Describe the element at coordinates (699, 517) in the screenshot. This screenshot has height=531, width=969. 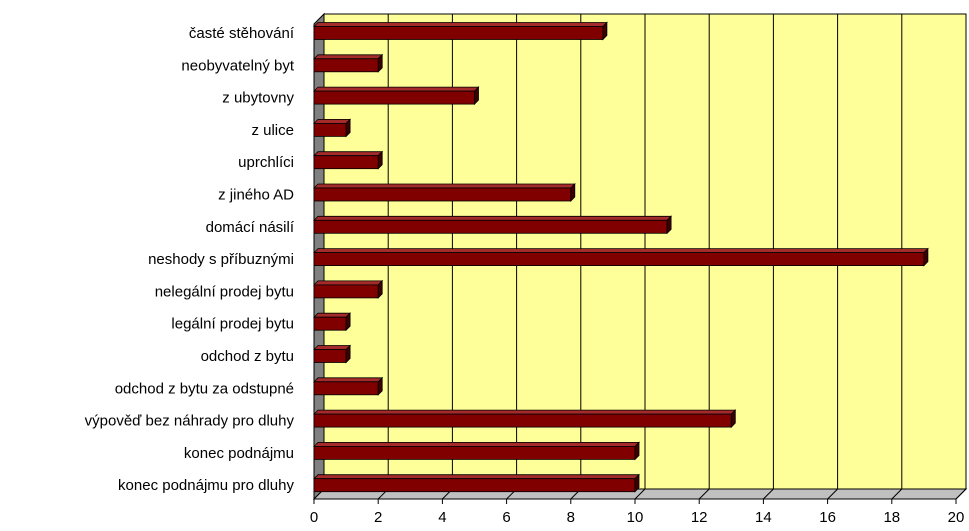
I see `x-tick-label: 12` at that location.